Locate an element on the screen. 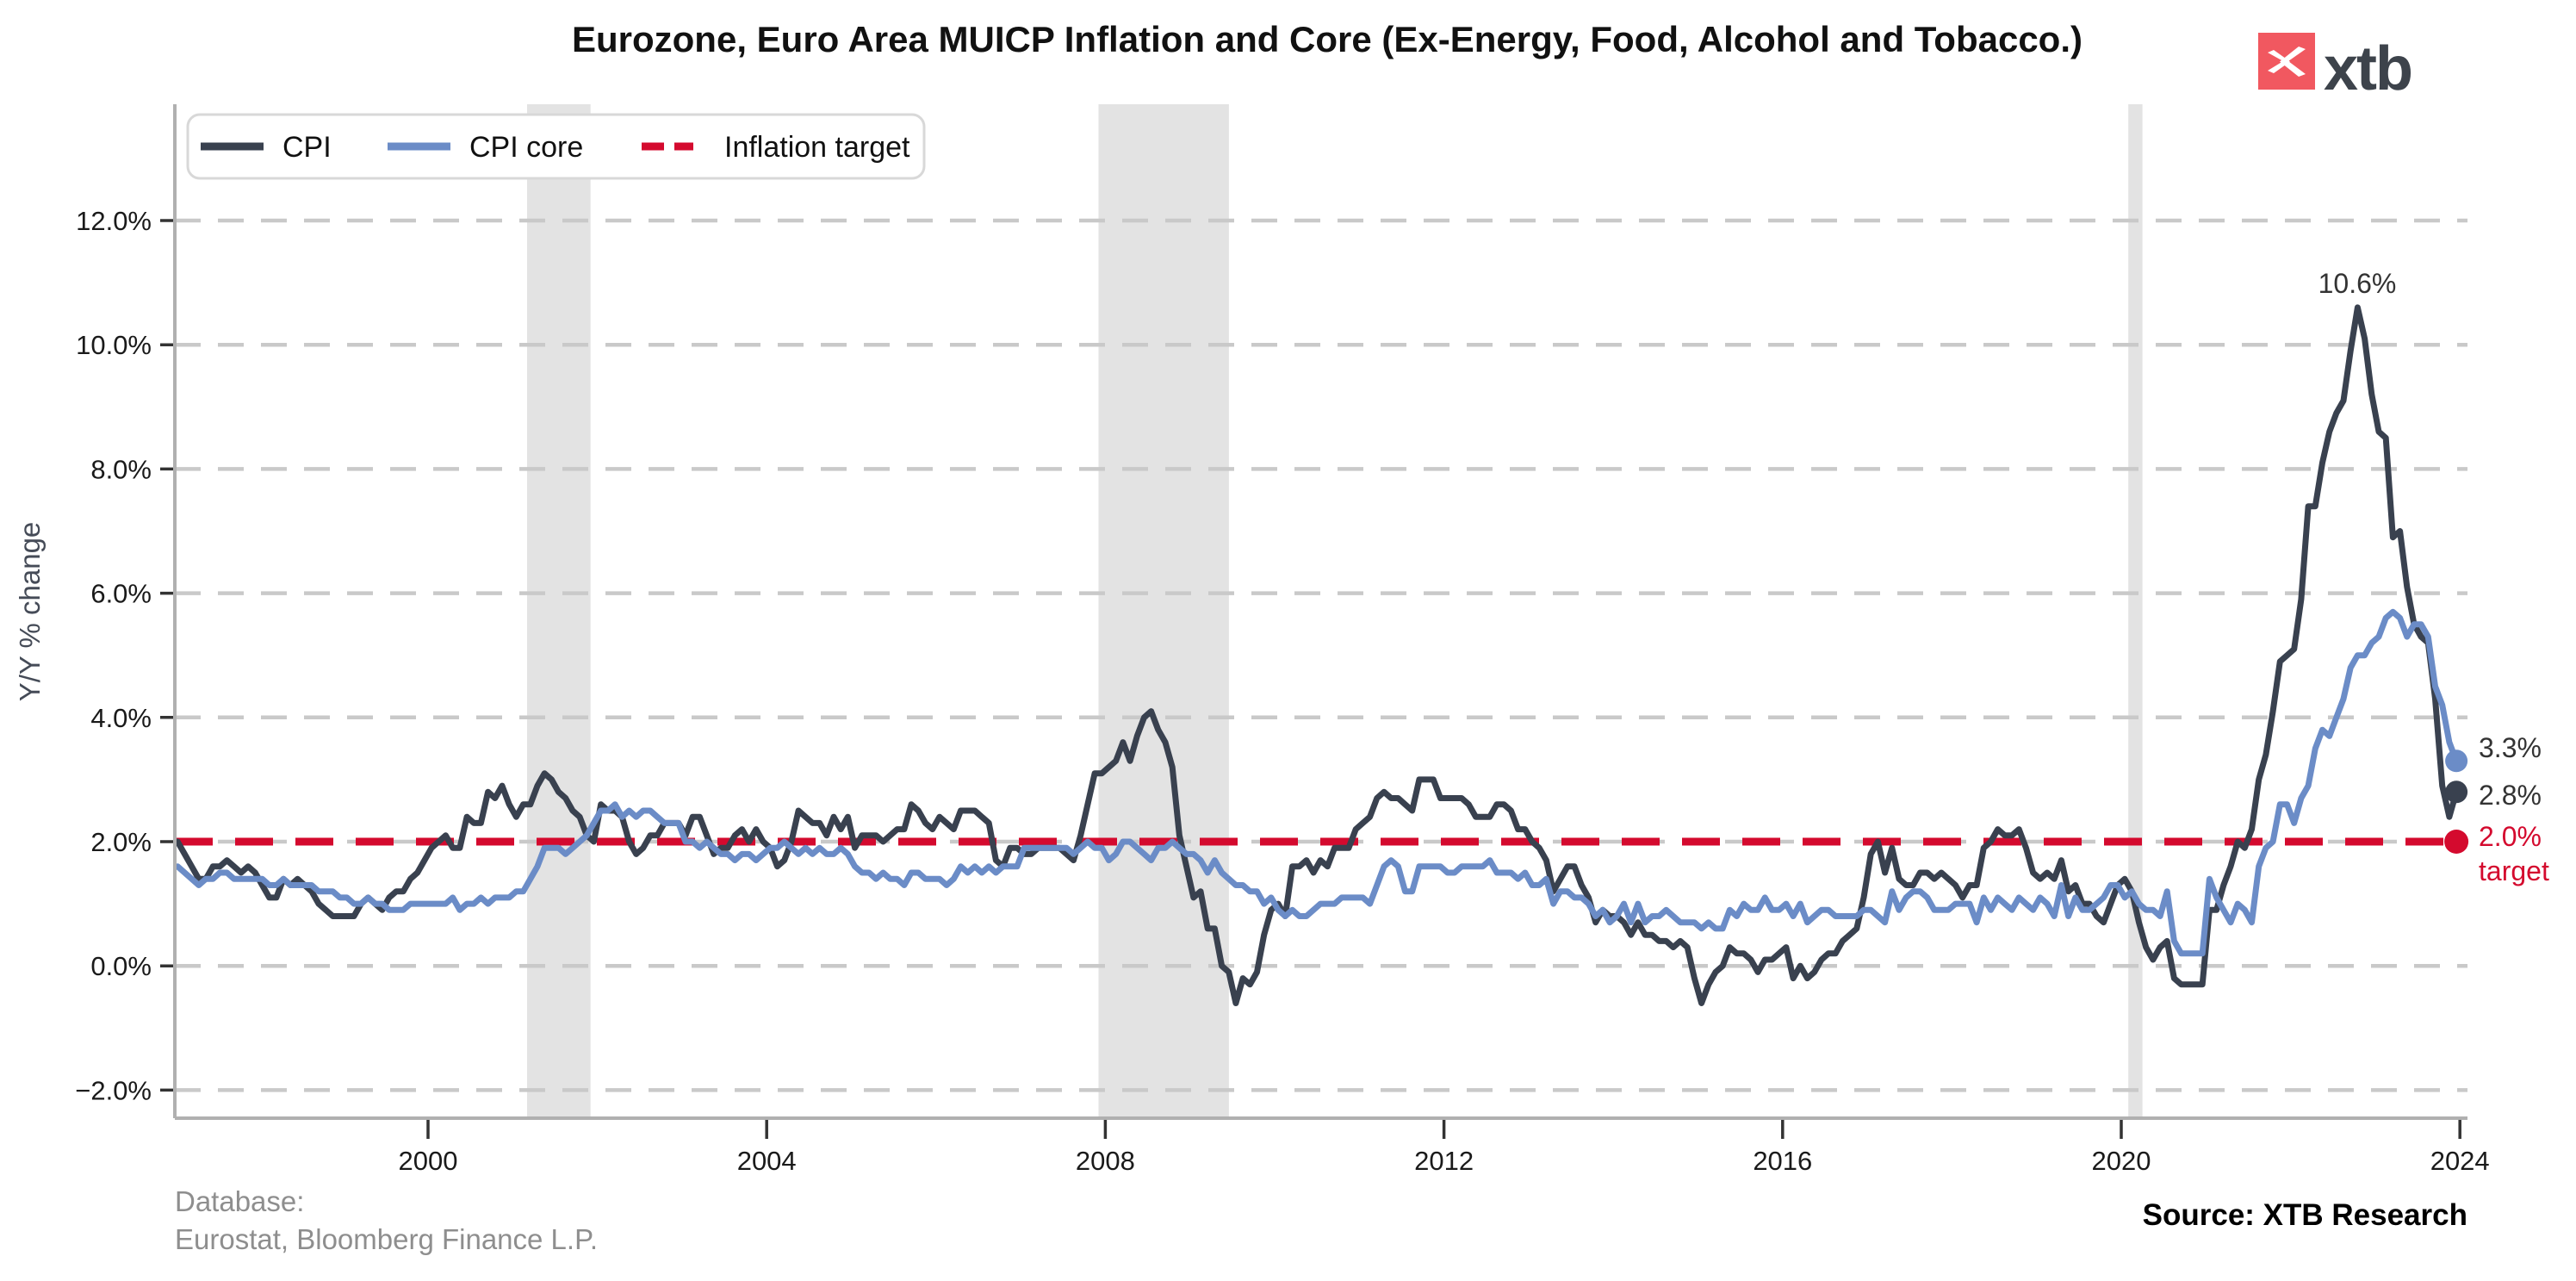 Image resolution: width=2576 pixels, height=1281 pixels. x-tick-label: 2000 is located at coordinates (428, 1161).